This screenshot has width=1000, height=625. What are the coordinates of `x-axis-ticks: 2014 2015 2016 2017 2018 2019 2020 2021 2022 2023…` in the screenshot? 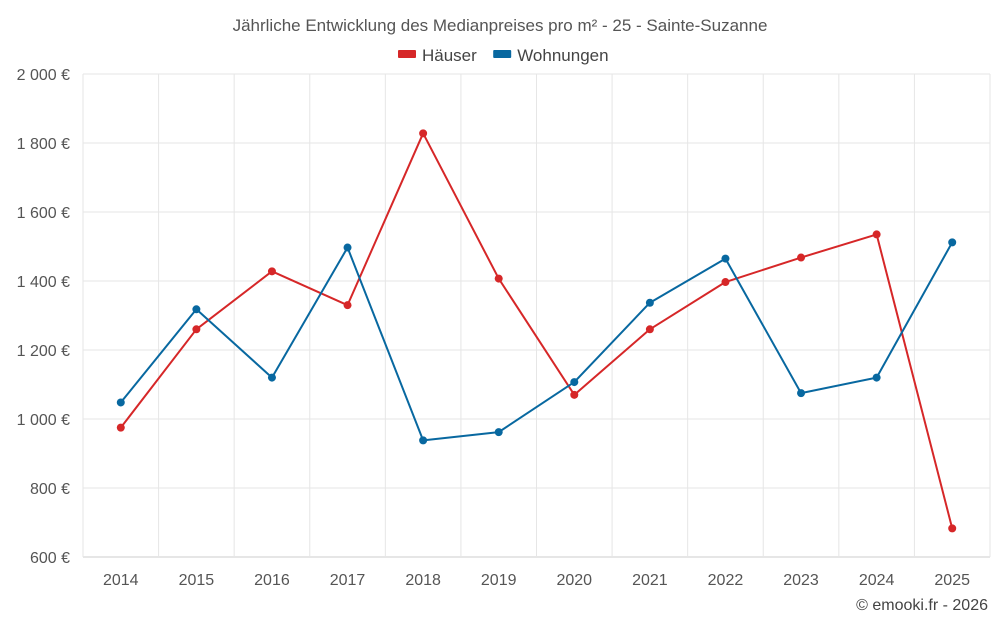 It's located at (536, 580).